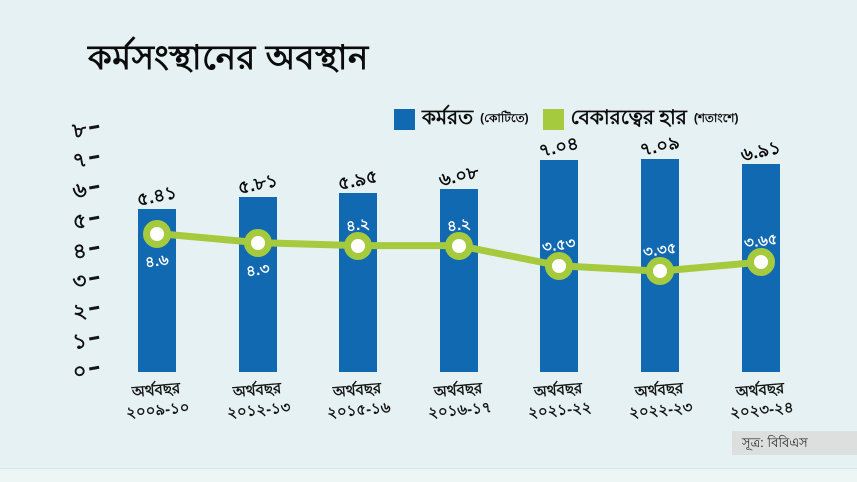  I want to click on legend-unemployment-label: বেকারত্বের হার, so click(628, 118).